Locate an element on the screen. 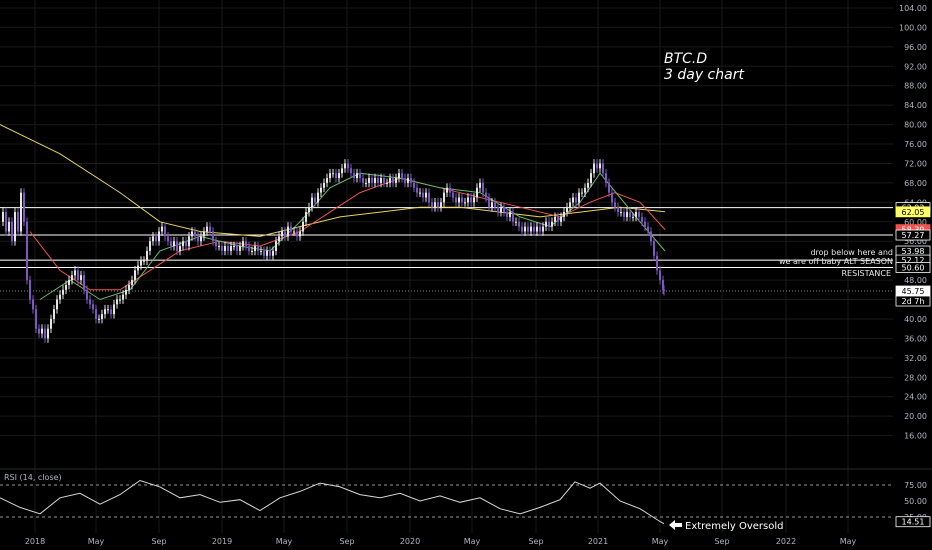  resistance-label: RESISTANCE is located at coordinates (867, 273).